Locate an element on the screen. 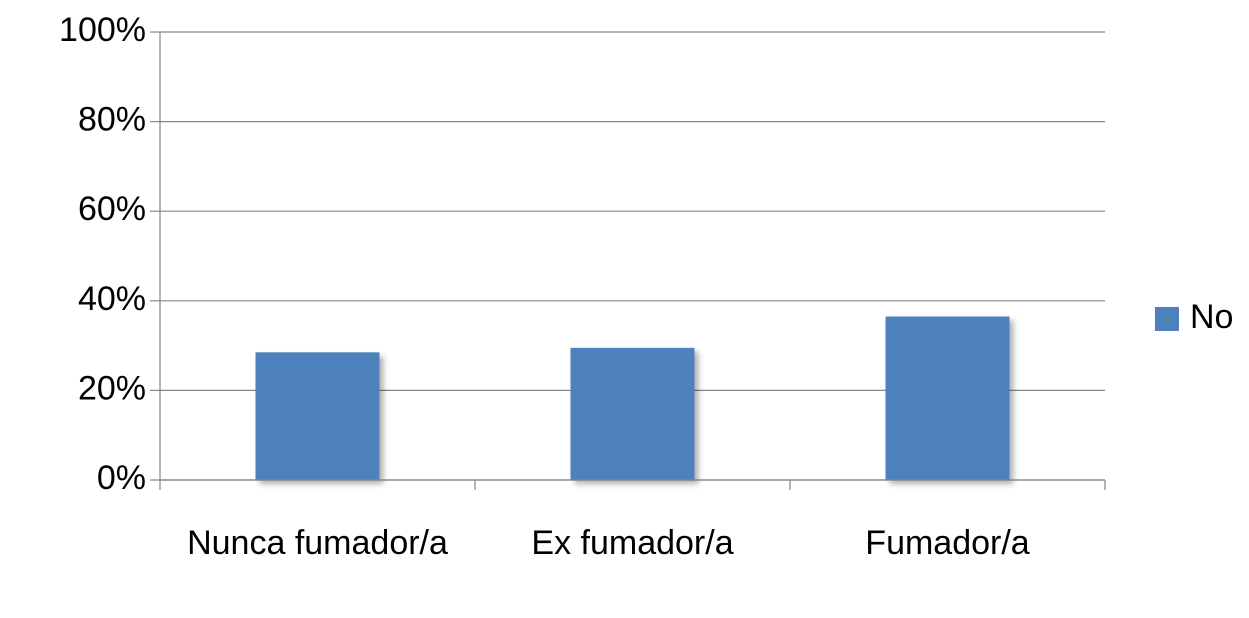 The width and height of the screenshot is (1249, 618). y-tick-label: 100% is located at coordinates (102, 30).